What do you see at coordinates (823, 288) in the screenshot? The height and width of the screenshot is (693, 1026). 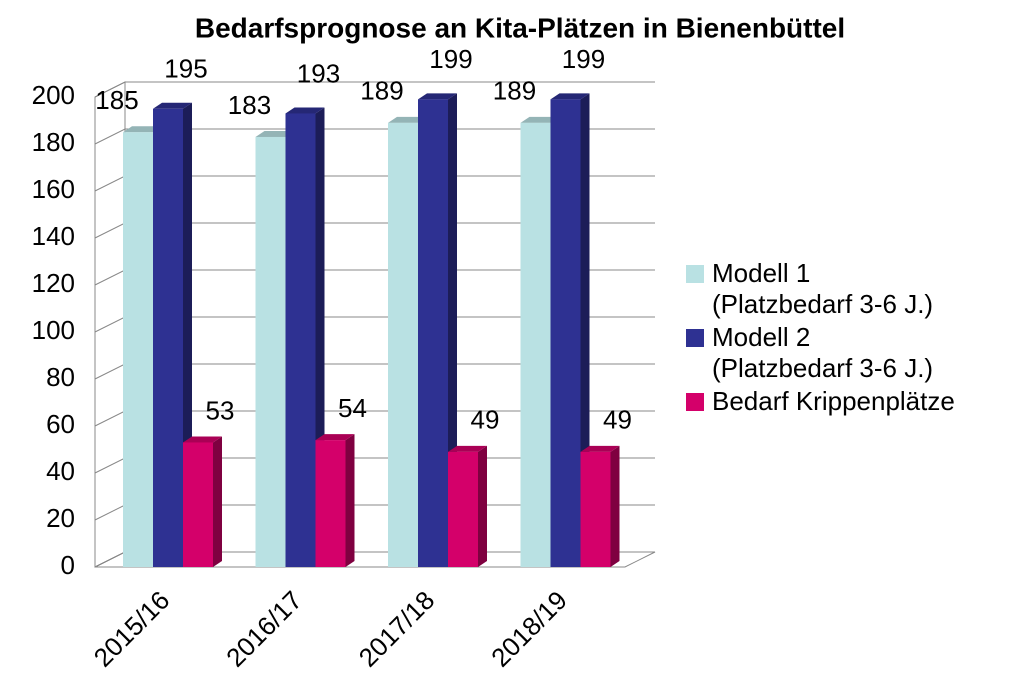 I see `legend-label: Modell 1 (Platzbedarf 3-6 J.)` at bounding box center [823, 288].